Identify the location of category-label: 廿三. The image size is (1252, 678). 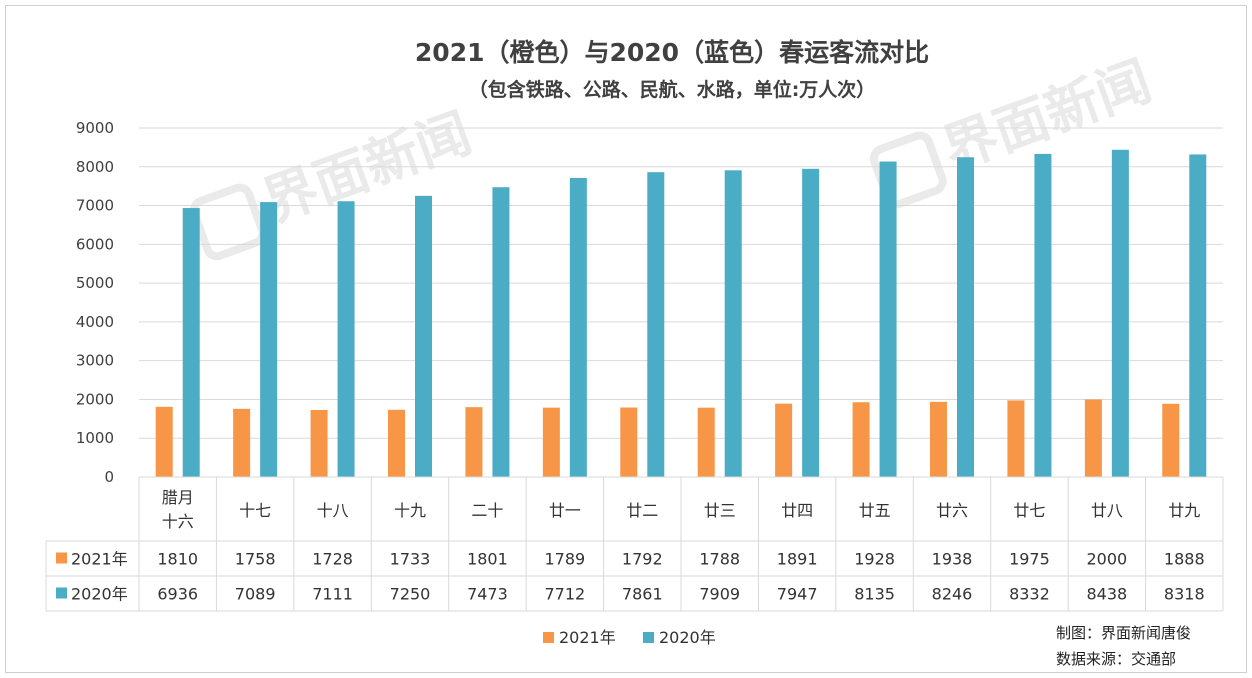
(720, 510).